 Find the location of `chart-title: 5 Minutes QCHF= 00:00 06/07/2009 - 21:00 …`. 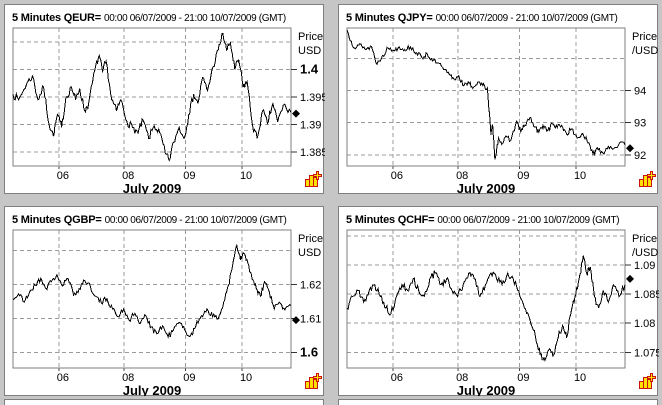

chart-title: 5 Minutes QCHF= 00:00 06/07/2009 - 21:00 … is located at coordinates (483, 219).